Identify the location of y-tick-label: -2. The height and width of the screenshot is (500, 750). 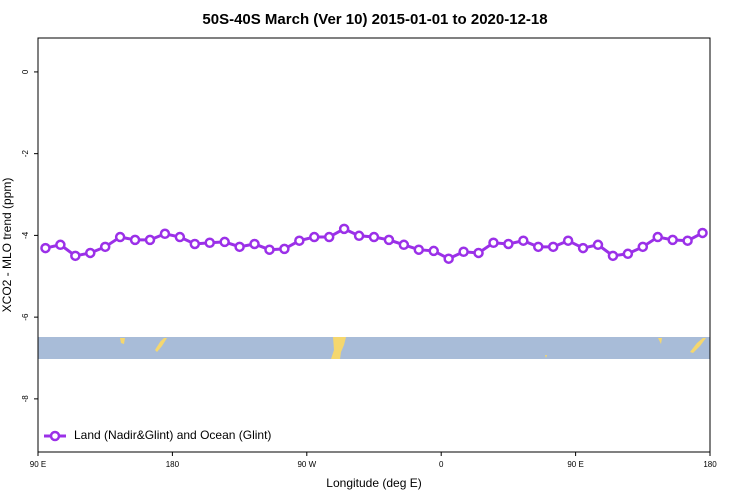
(25, 154).